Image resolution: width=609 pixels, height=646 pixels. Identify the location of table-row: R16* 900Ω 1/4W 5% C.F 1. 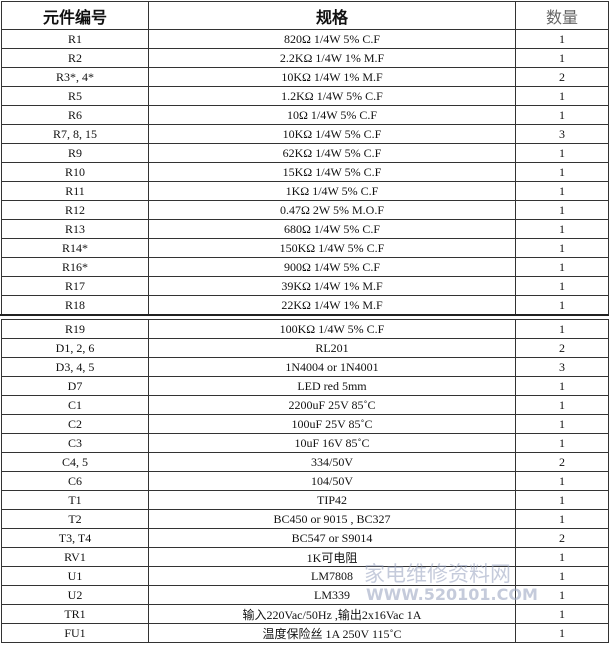
(305, 267).